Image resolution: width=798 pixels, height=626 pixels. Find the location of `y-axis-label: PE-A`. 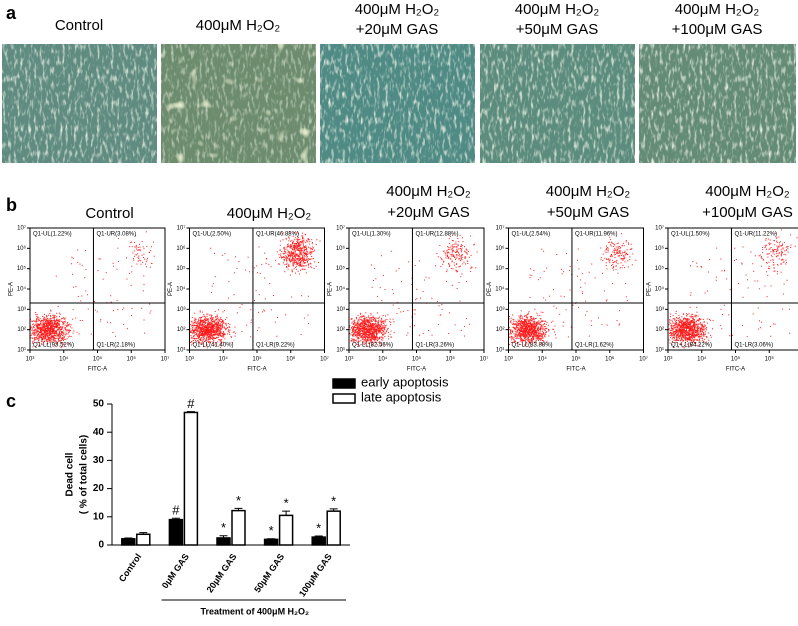

y-axis-label: PE-A is located at coordinates (490, 289).